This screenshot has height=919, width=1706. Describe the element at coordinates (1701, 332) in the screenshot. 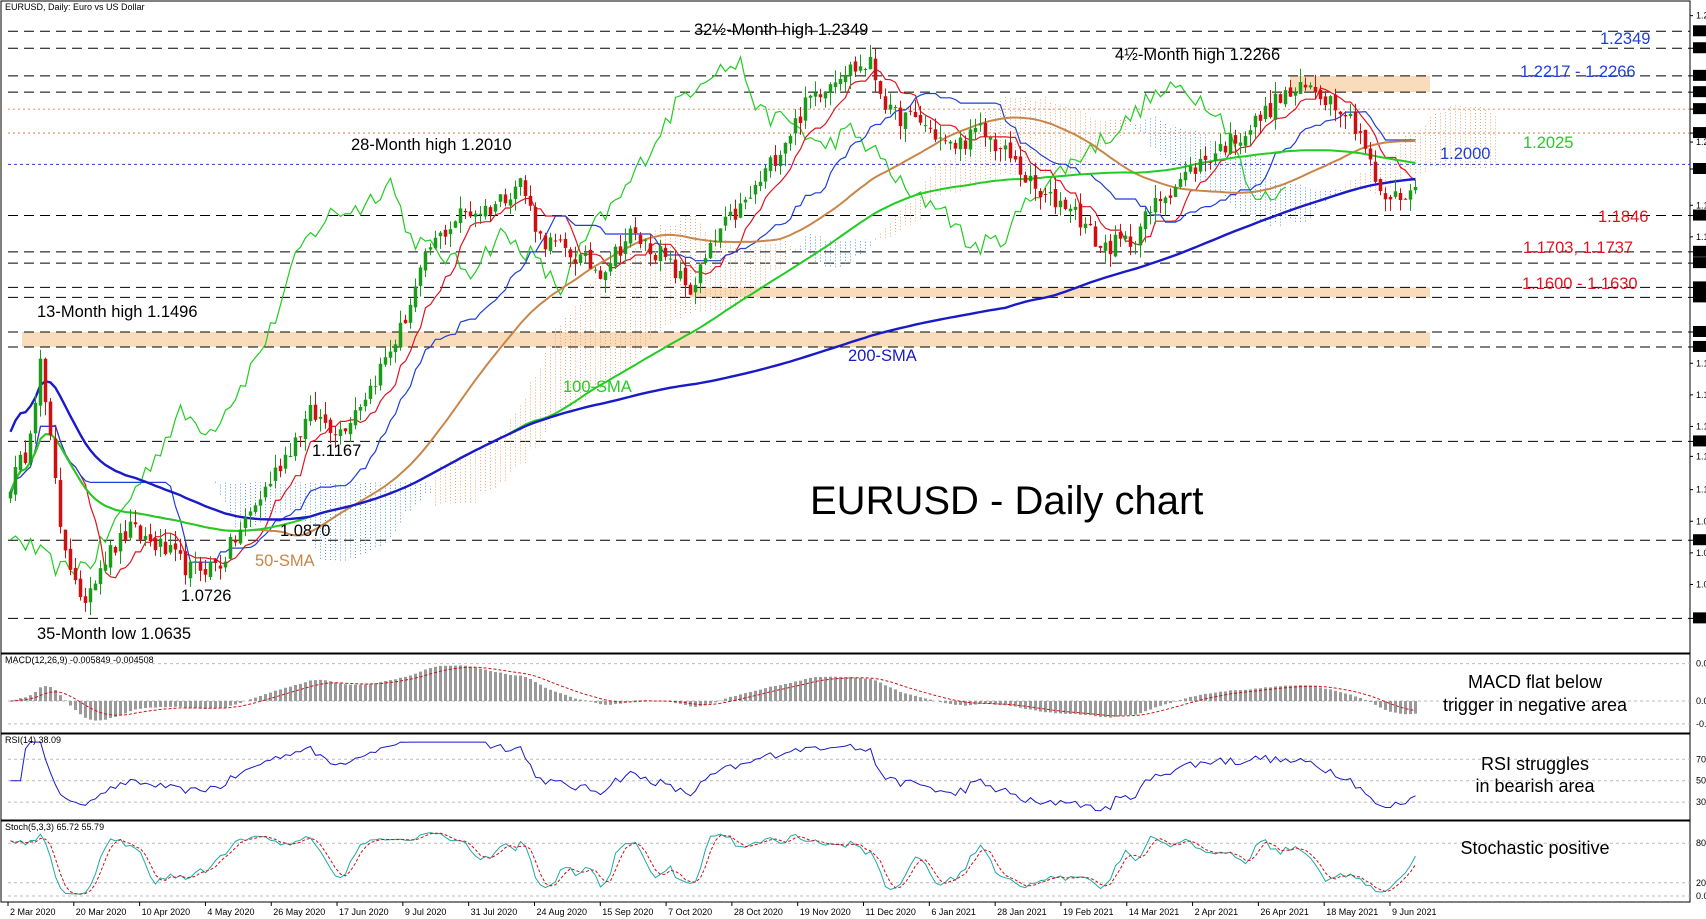

I see `price-tick-label: 1.14960` at that location.